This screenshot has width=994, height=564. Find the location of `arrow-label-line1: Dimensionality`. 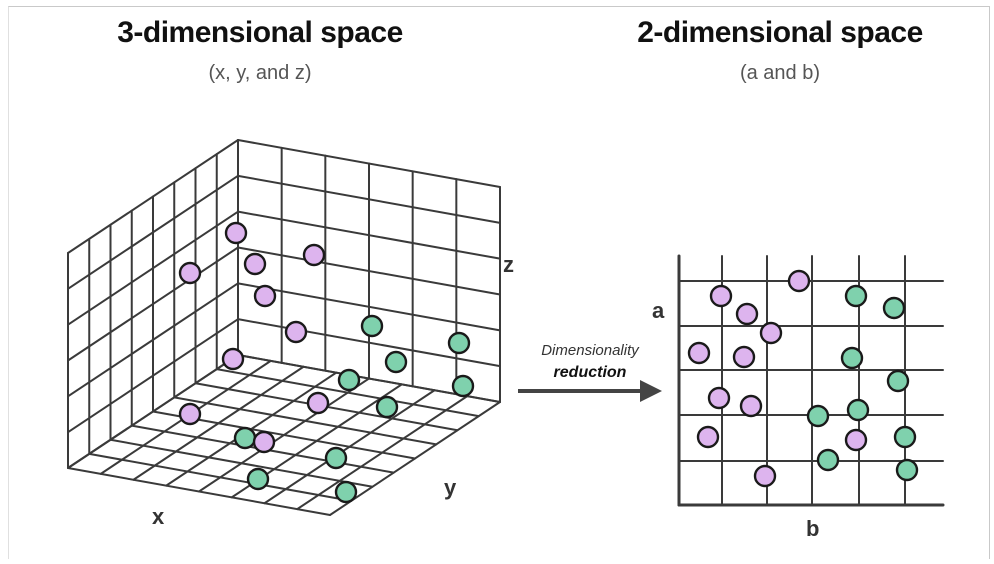

arrow-label-line1: Dimensionality is located at coordinates (590, 350).